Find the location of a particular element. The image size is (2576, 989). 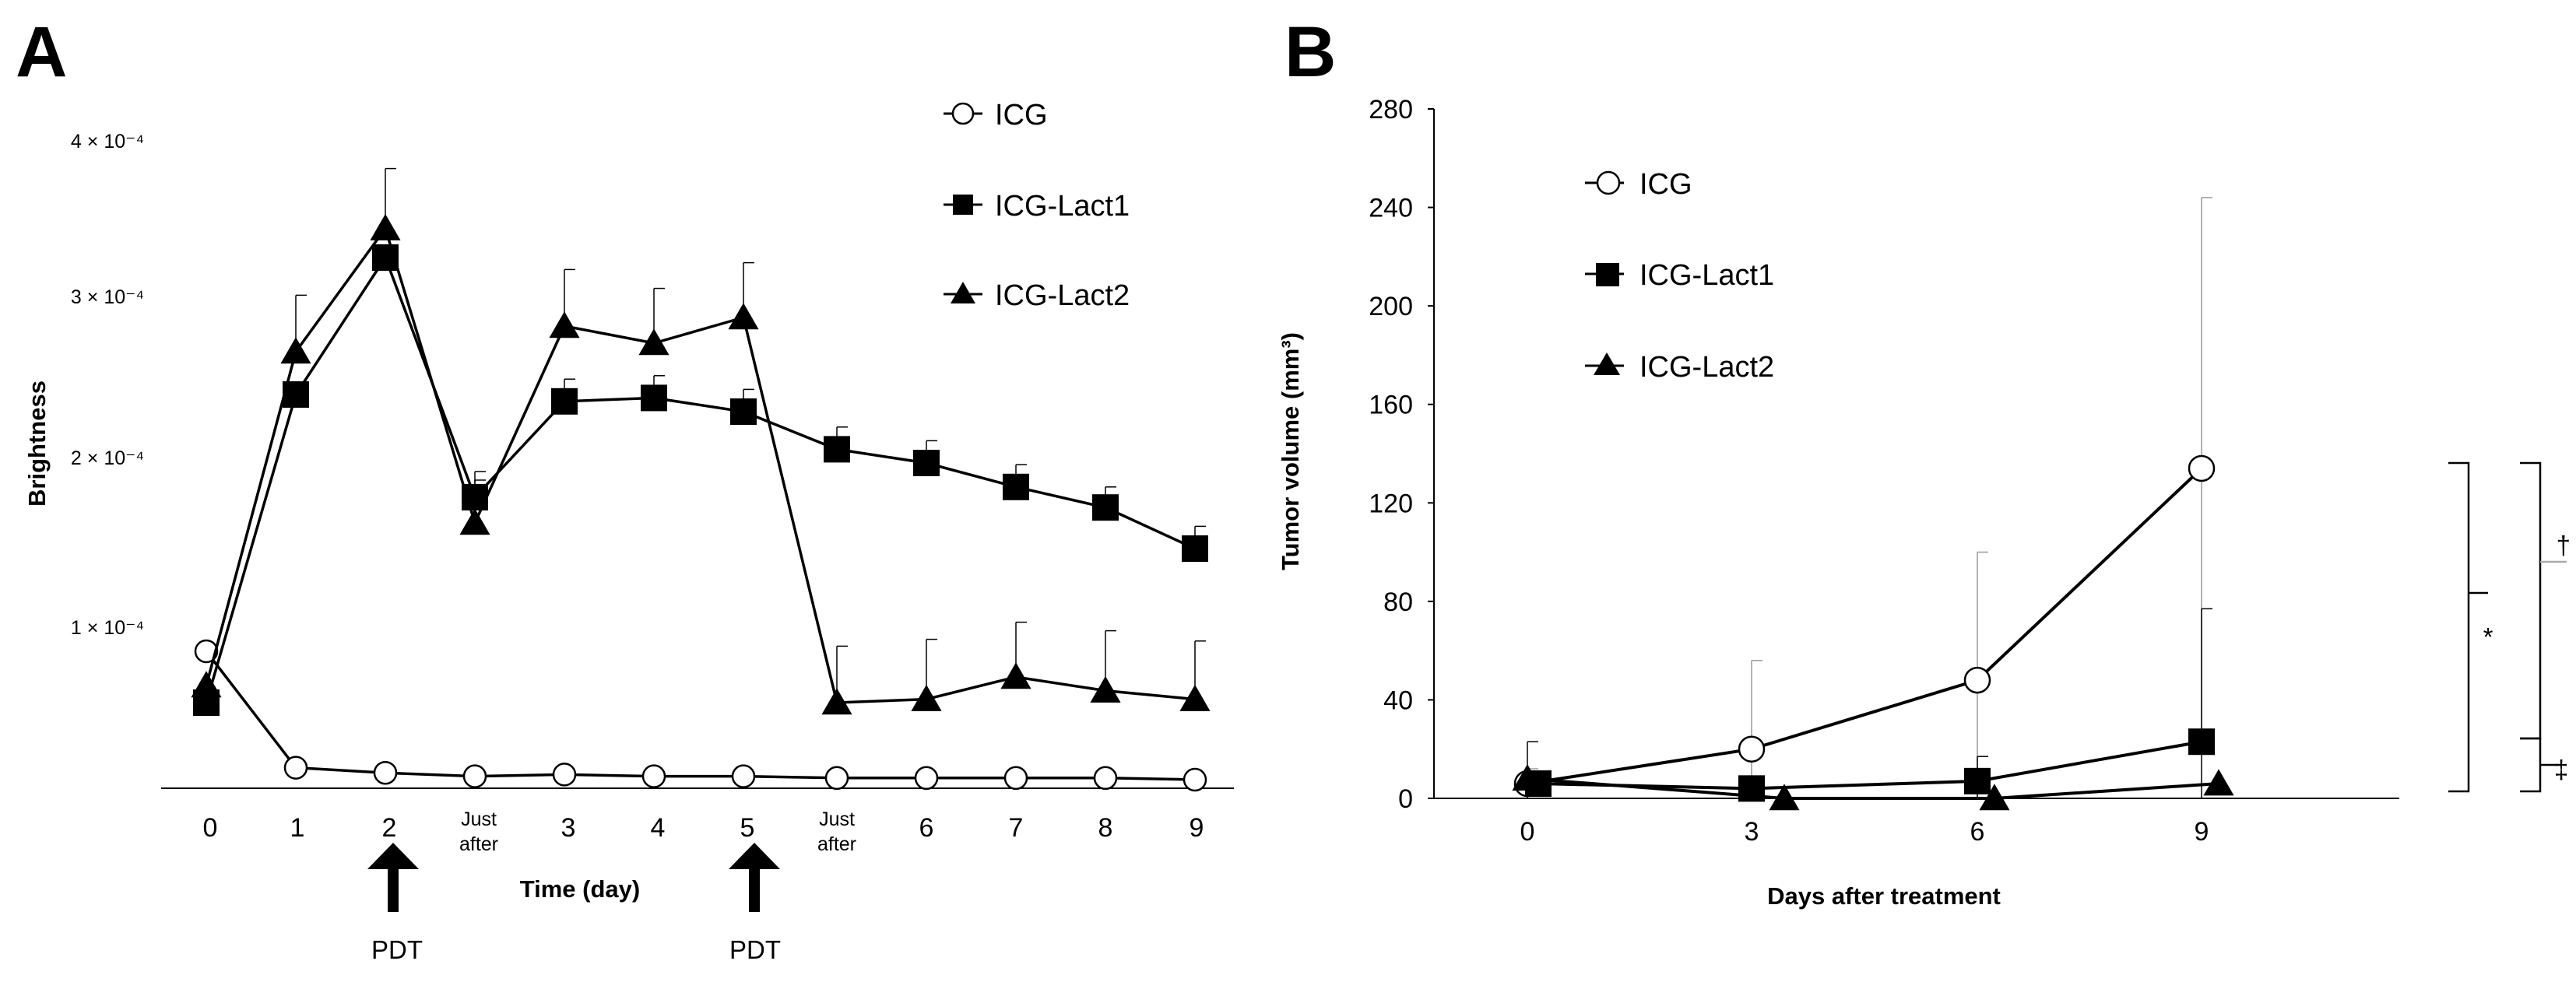

significance-brackets: † * ‡ is located at coordinates (2510, 627).